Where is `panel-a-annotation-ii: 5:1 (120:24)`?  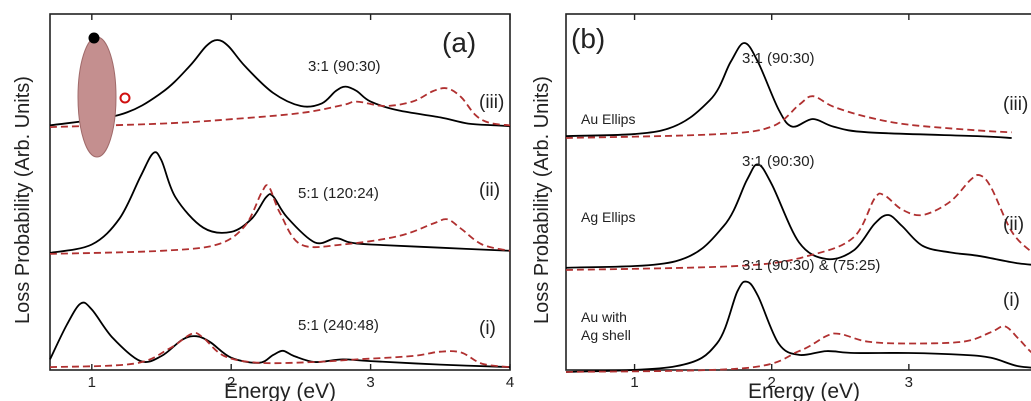 panel-a-annotation-ii: 5:1 (120:24) is located at coordinates (338, 193).